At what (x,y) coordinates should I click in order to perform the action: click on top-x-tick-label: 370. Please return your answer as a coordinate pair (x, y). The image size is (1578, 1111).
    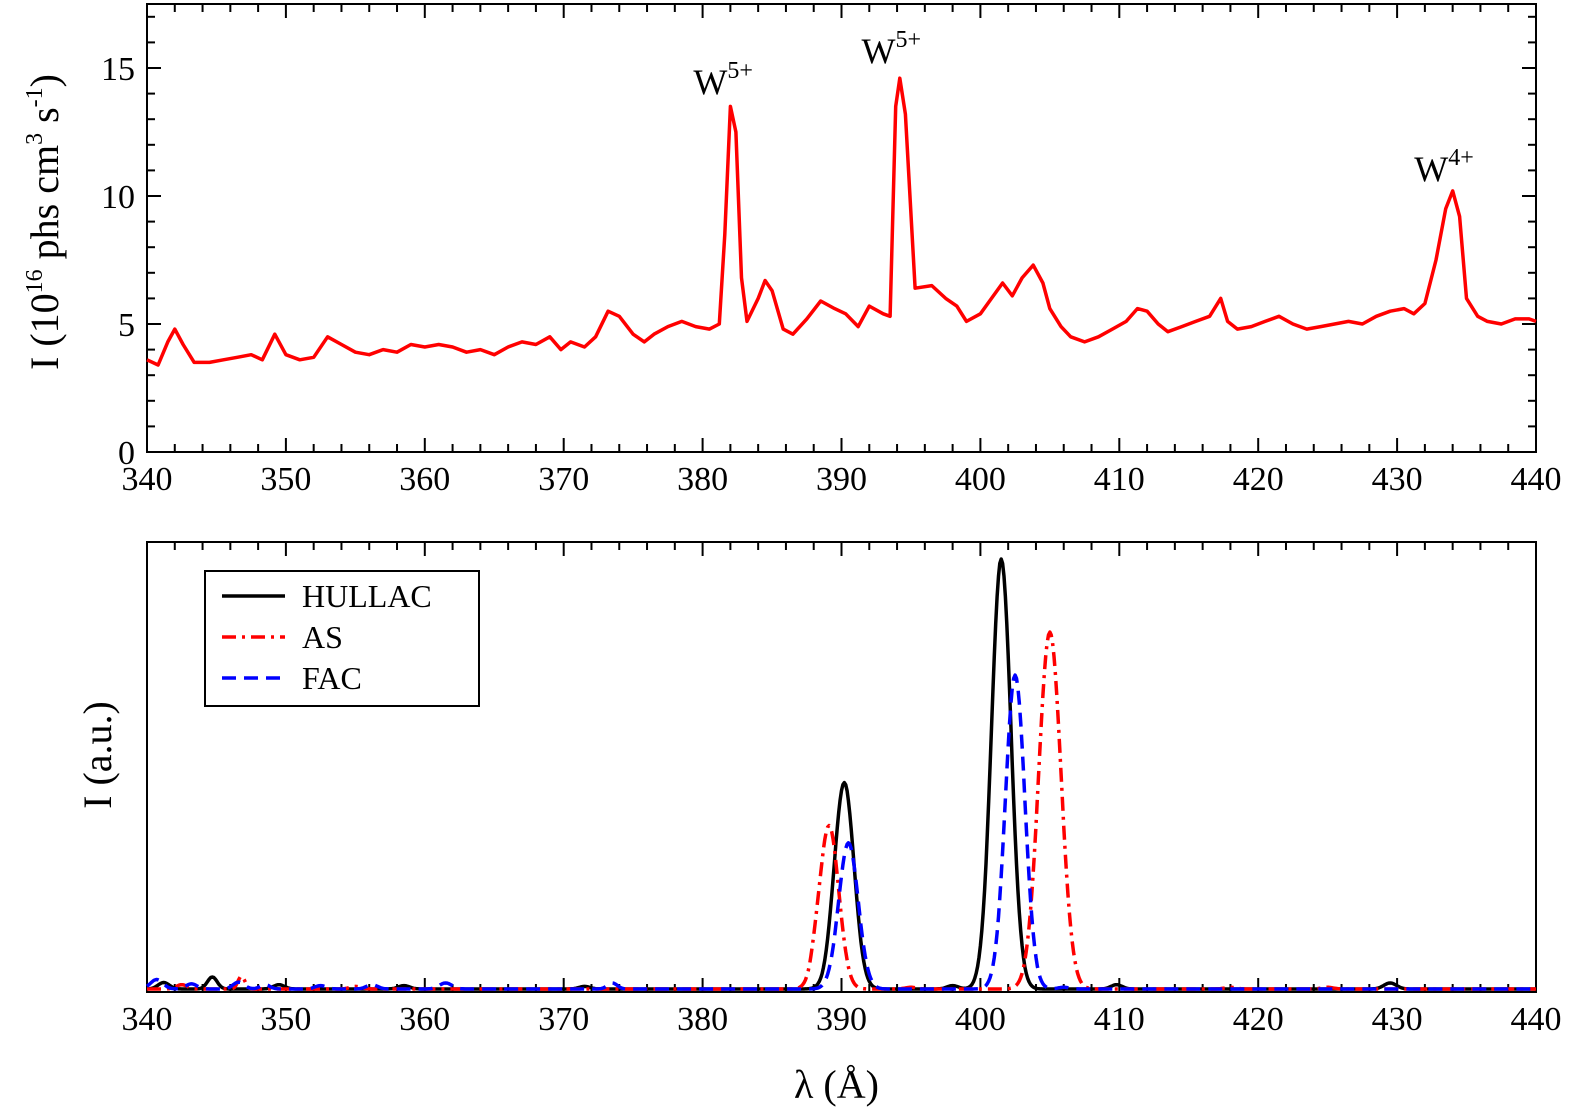
    Looking at the image, I should click on (563, 479).